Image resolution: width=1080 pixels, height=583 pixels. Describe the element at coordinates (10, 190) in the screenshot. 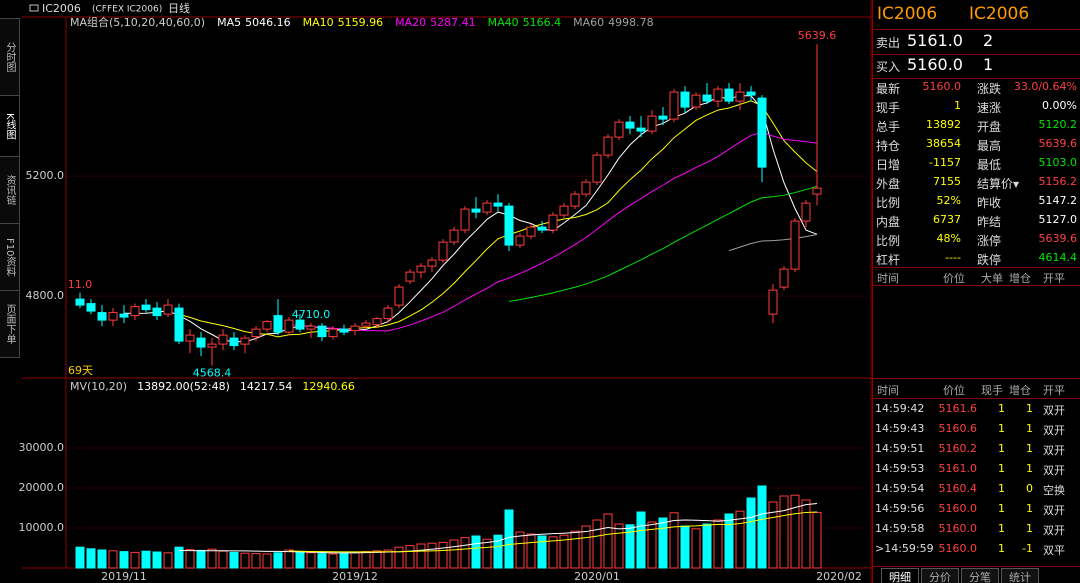

I see `sidebar-tab: 资讯链` at that location.